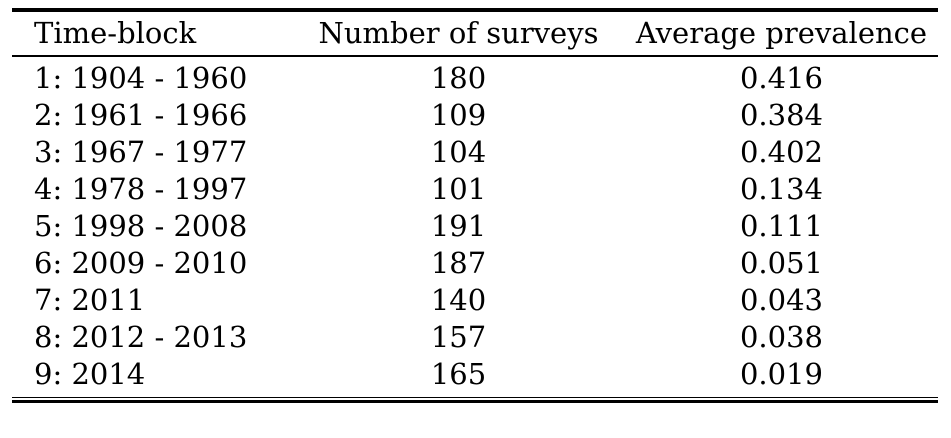  I want to click on cell-average-prevalence: 0.111, so click(781, 226).